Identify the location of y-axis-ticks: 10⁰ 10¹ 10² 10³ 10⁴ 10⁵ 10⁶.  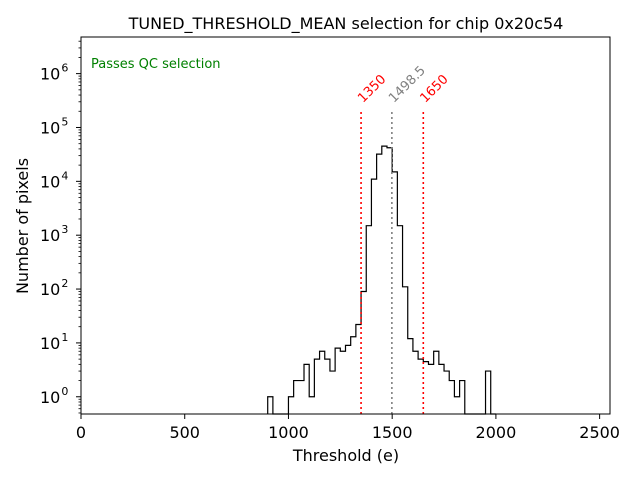
(60, 227).